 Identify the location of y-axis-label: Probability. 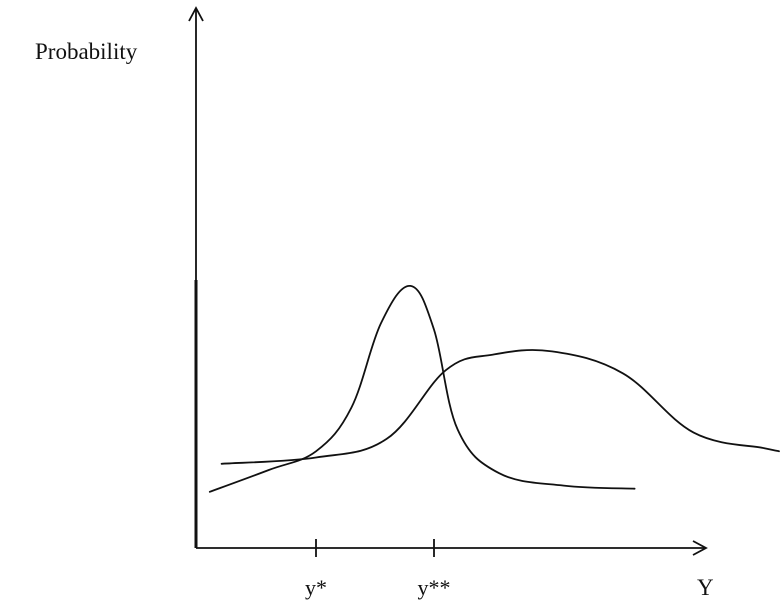
(86, 51).